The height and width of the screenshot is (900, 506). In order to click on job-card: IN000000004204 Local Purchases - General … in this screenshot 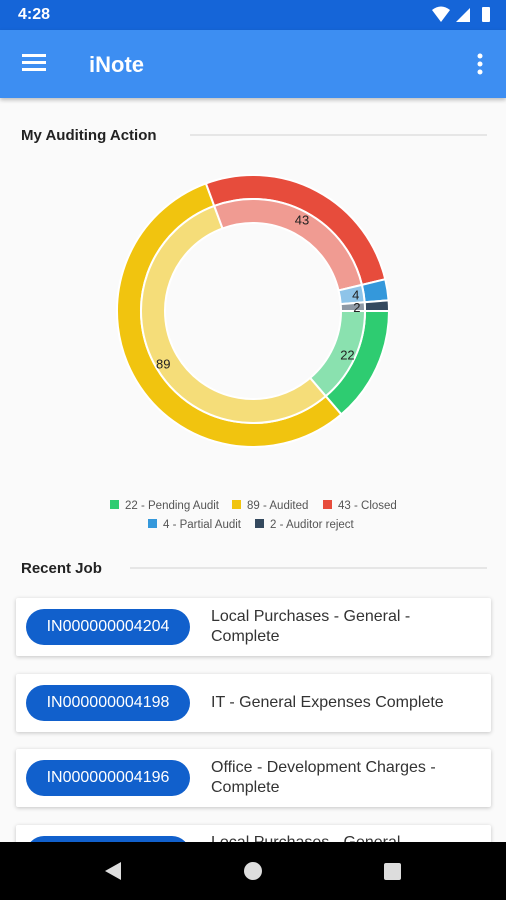, I will do `click(253, 627)`.